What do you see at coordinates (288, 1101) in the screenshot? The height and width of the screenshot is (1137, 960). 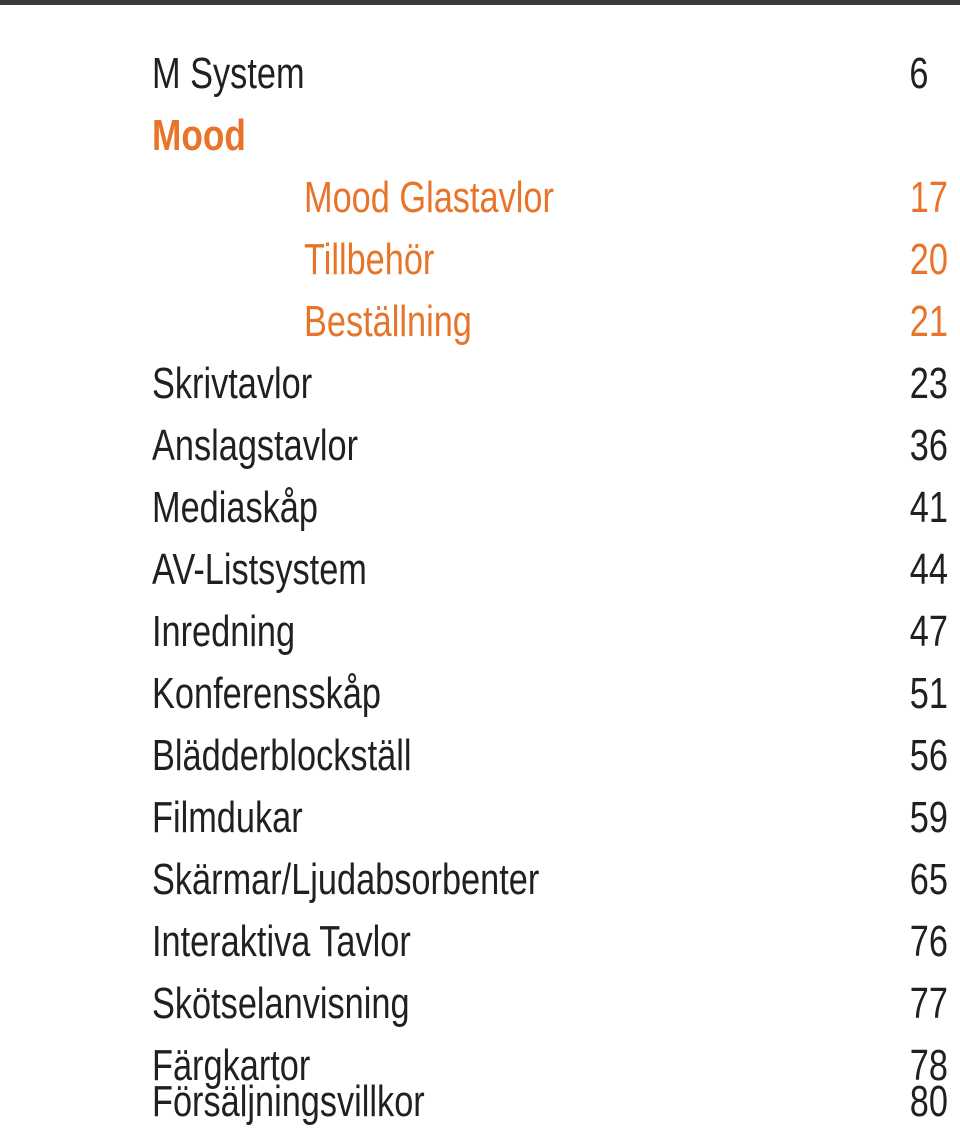 I see `toc-entry-label: Försäljningsvillkor` at bounding box center [288, 1101].